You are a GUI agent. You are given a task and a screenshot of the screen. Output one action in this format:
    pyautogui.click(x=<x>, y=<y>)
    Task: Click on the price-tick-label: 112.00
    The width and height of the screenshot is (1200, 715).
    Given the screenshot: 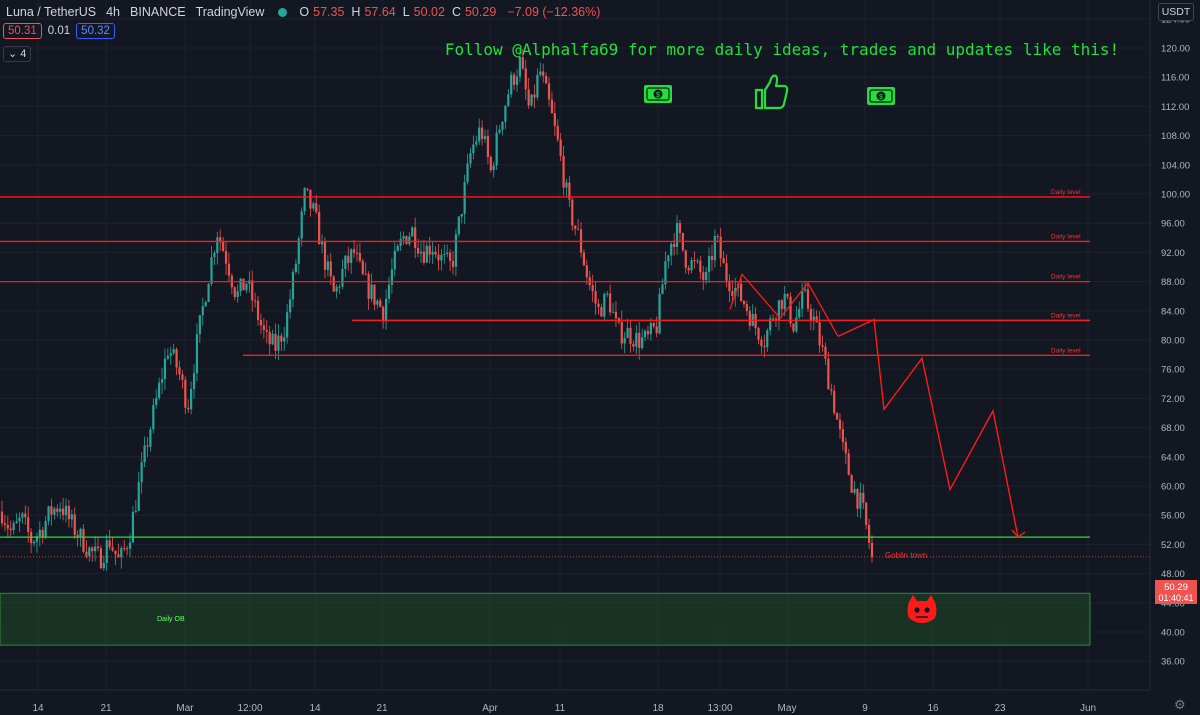 What is the action you would take?
    pyautogui.click(x=1175, y=107)
    